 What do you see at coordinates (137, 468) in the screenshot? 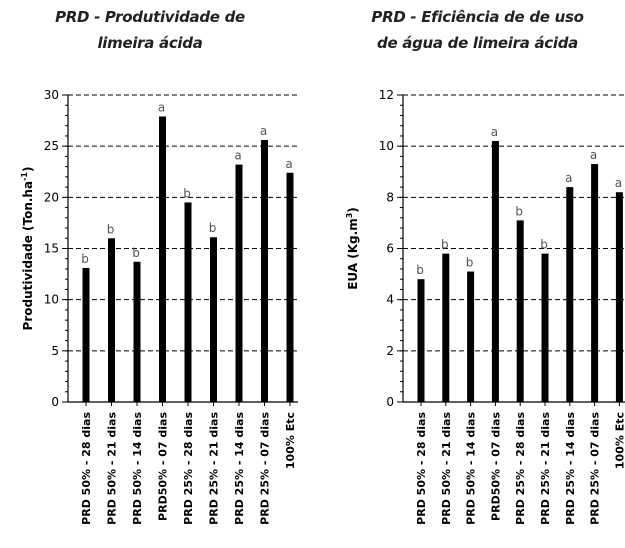
I see `chart1-category-label: PRD 50% - 14 dias` at bounding box center [137, 468].